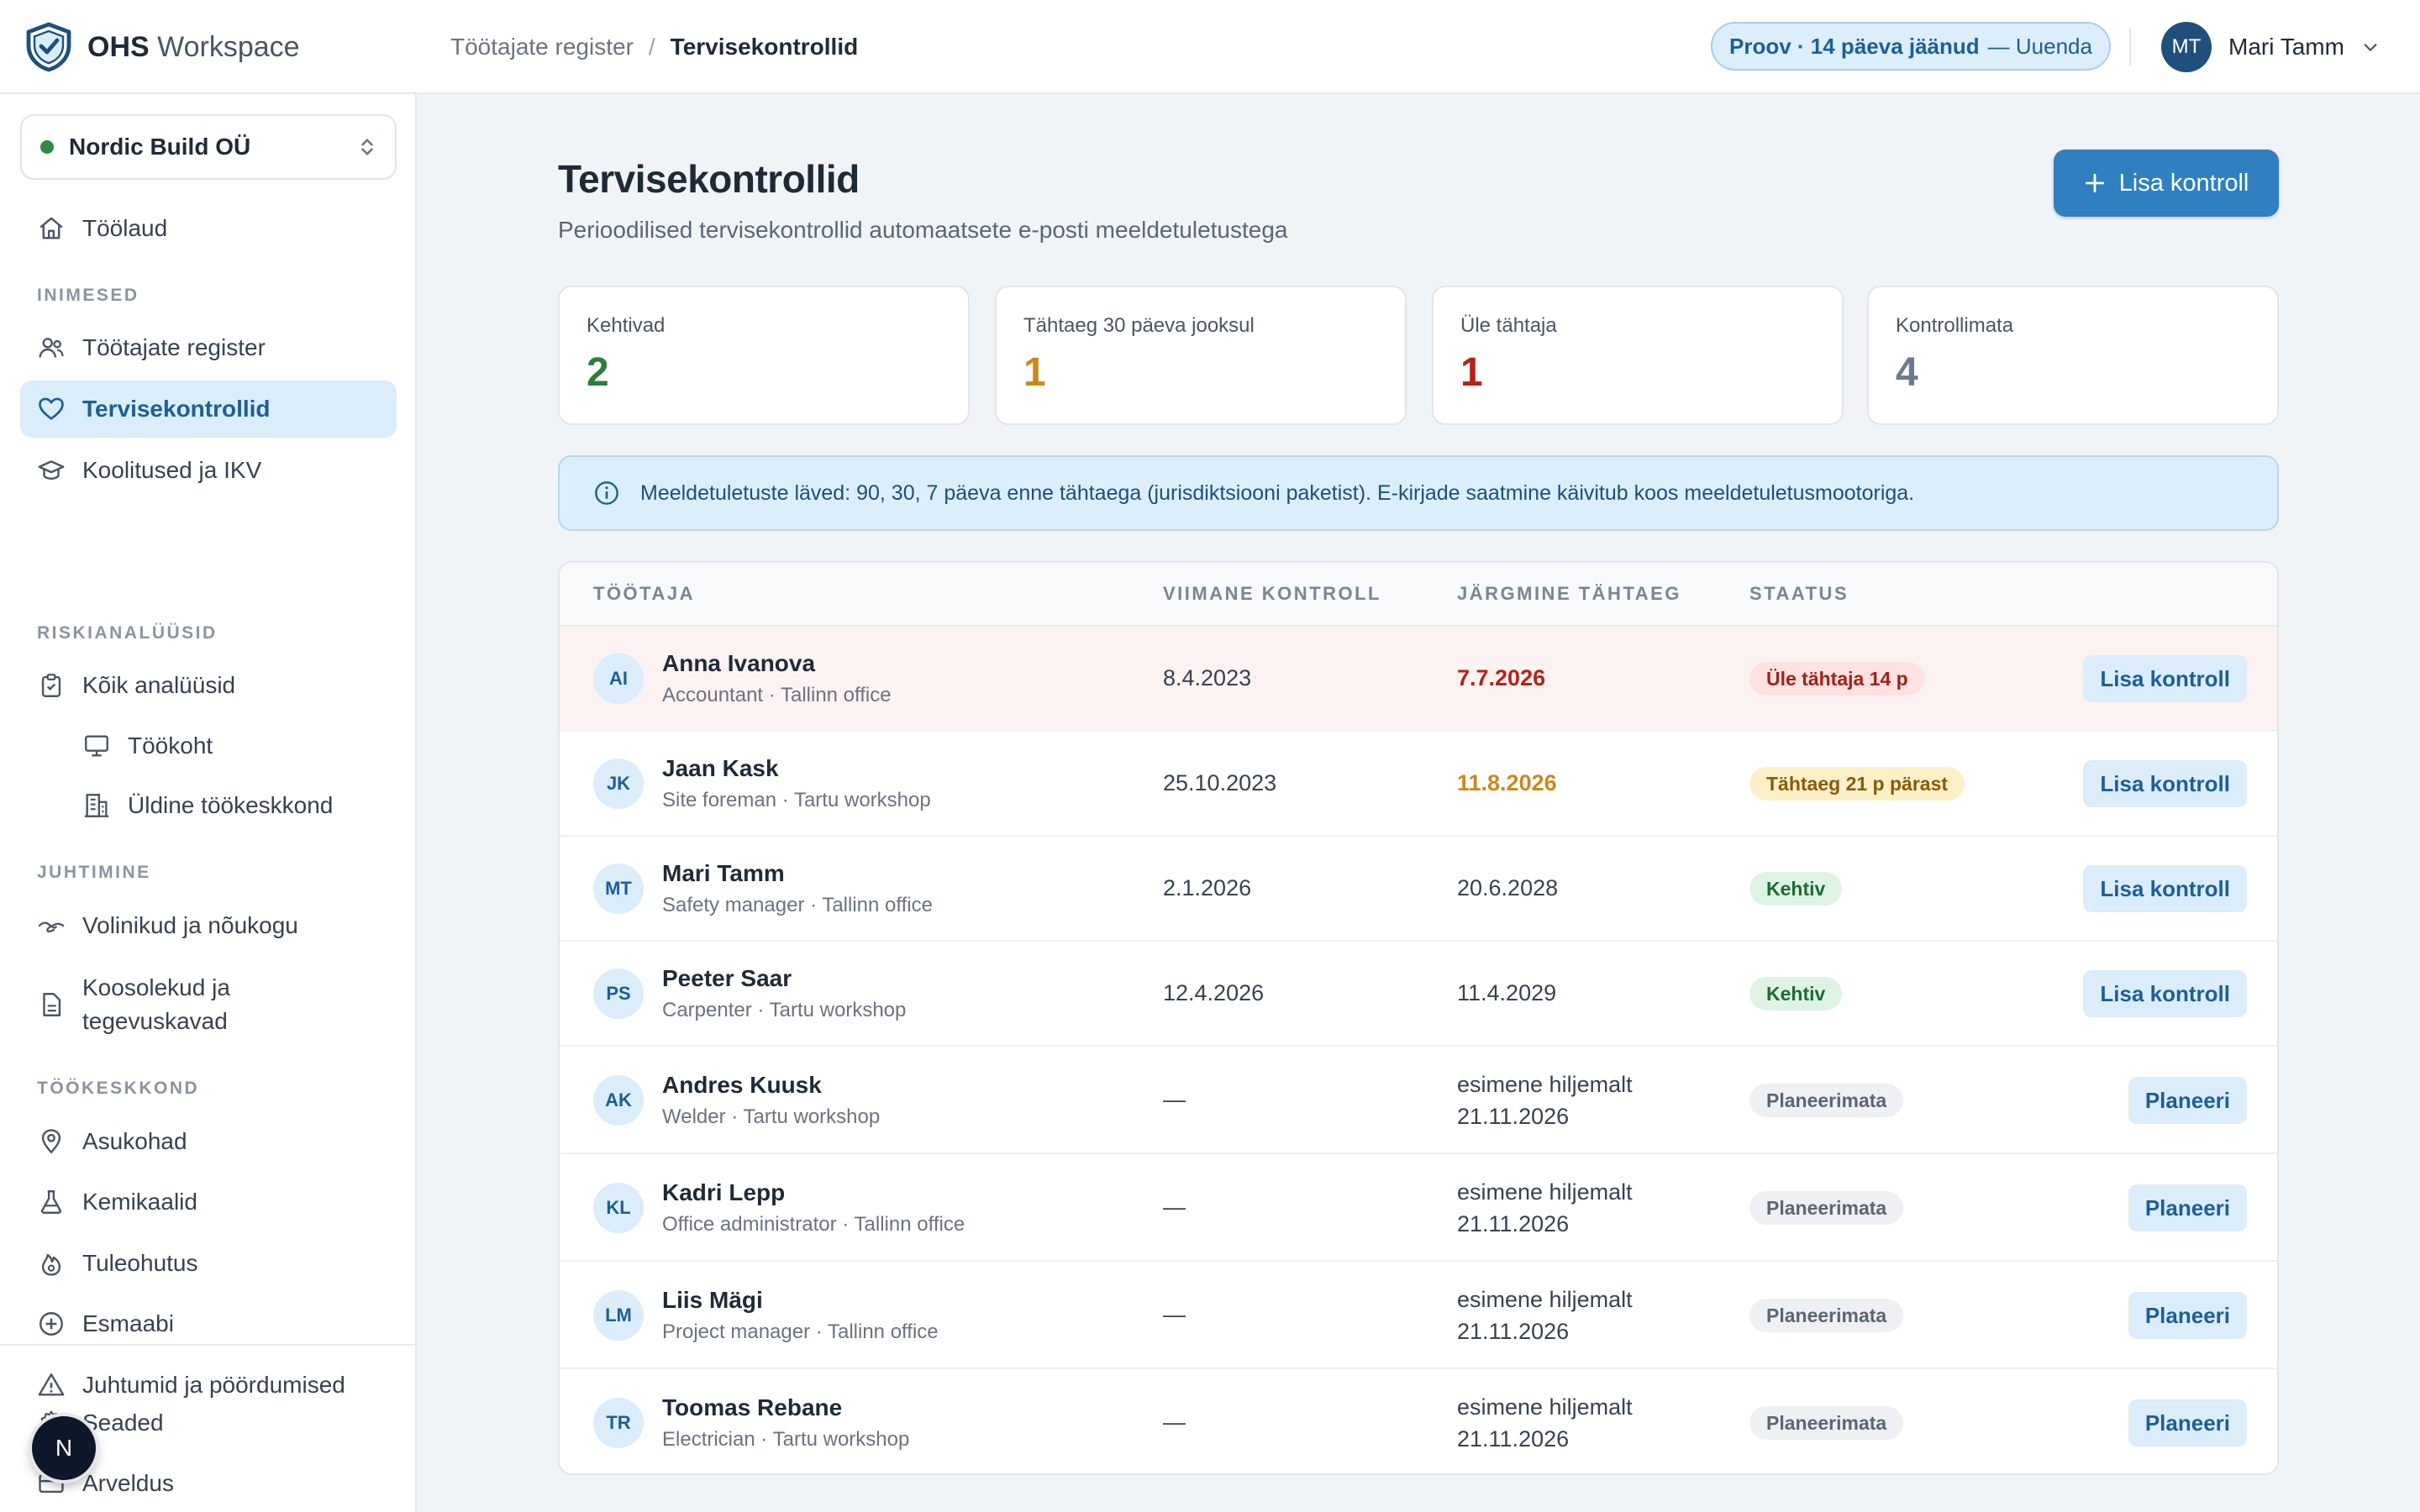  I want to click on renew-link: — Uuenda, so click(2040, 46).